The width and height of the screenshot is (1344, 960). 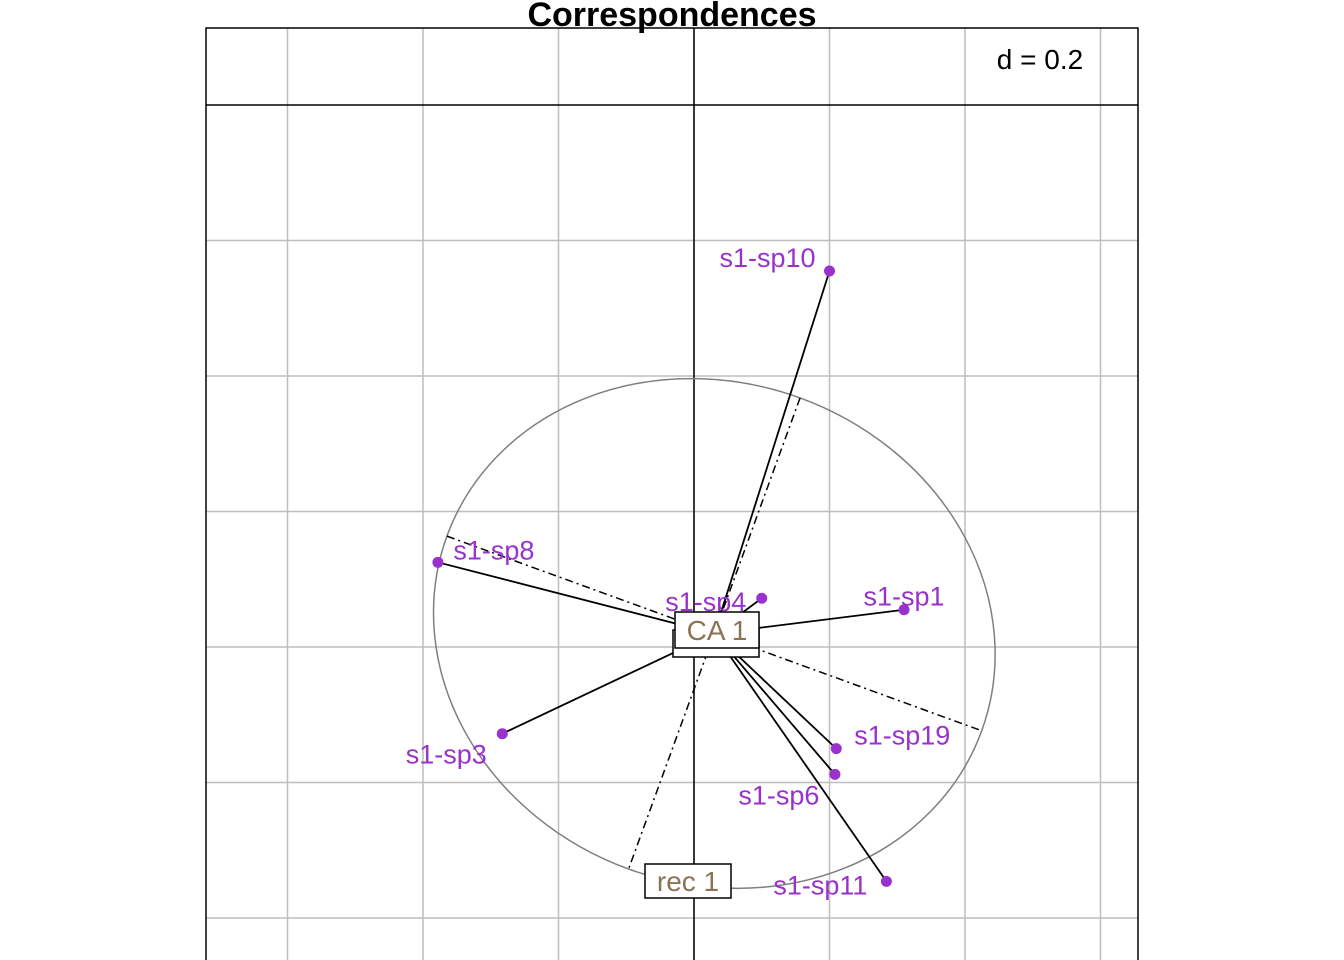 What do you see at coordinates (820, 885) in the screenshot?
I see `point-label: s1-sp11` at bounding box center [820, 885].